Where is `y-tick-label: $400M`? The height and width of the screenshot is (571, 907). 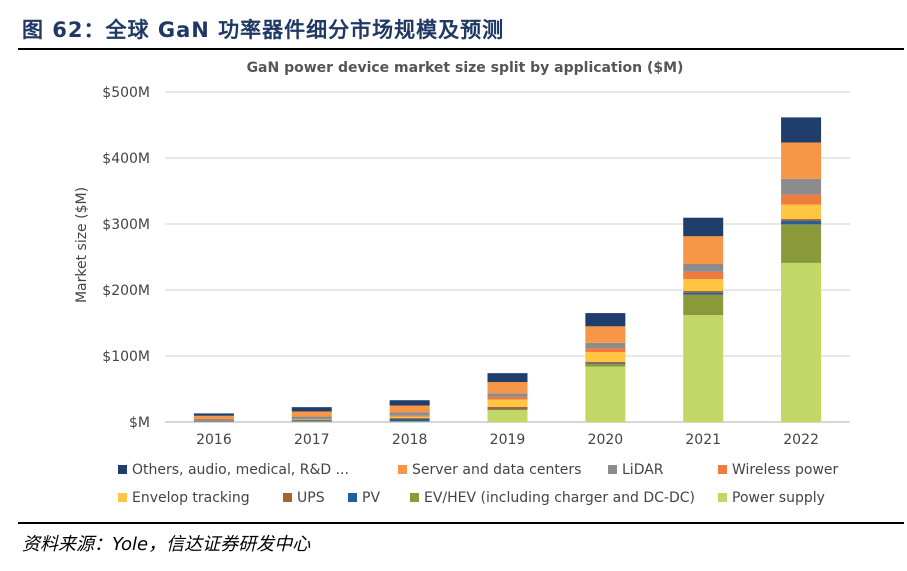
y-tick-label: $400M is located at coordinates (126, 159).